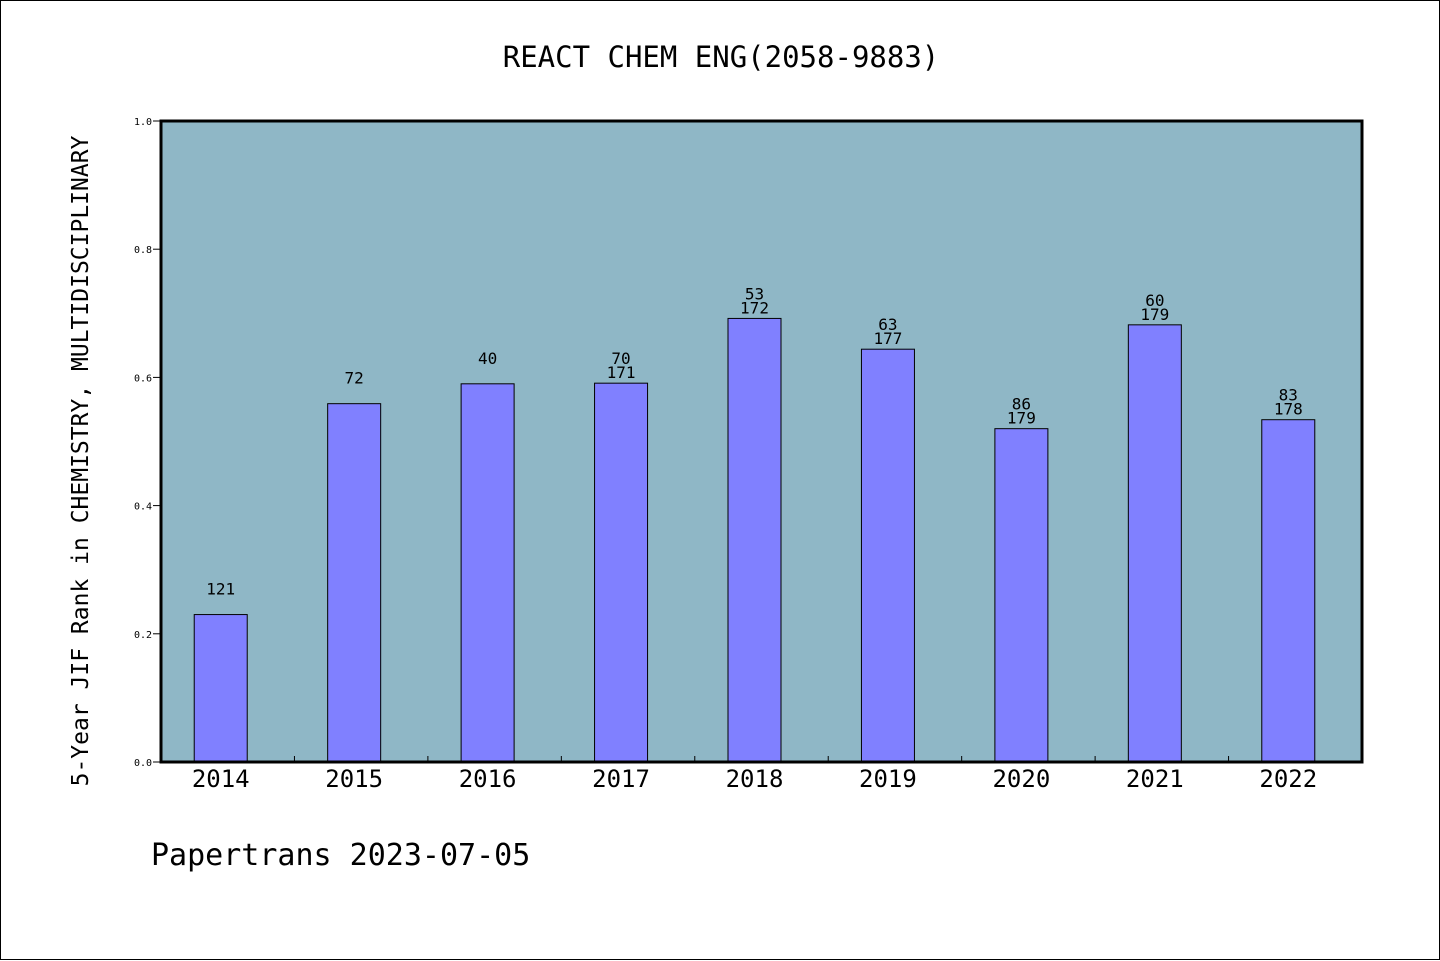 This screenshot has height=961, width=1440. Describe the element at coordinates (621, 372) in the screenshot. I see `data-label-total: 171` at that location.